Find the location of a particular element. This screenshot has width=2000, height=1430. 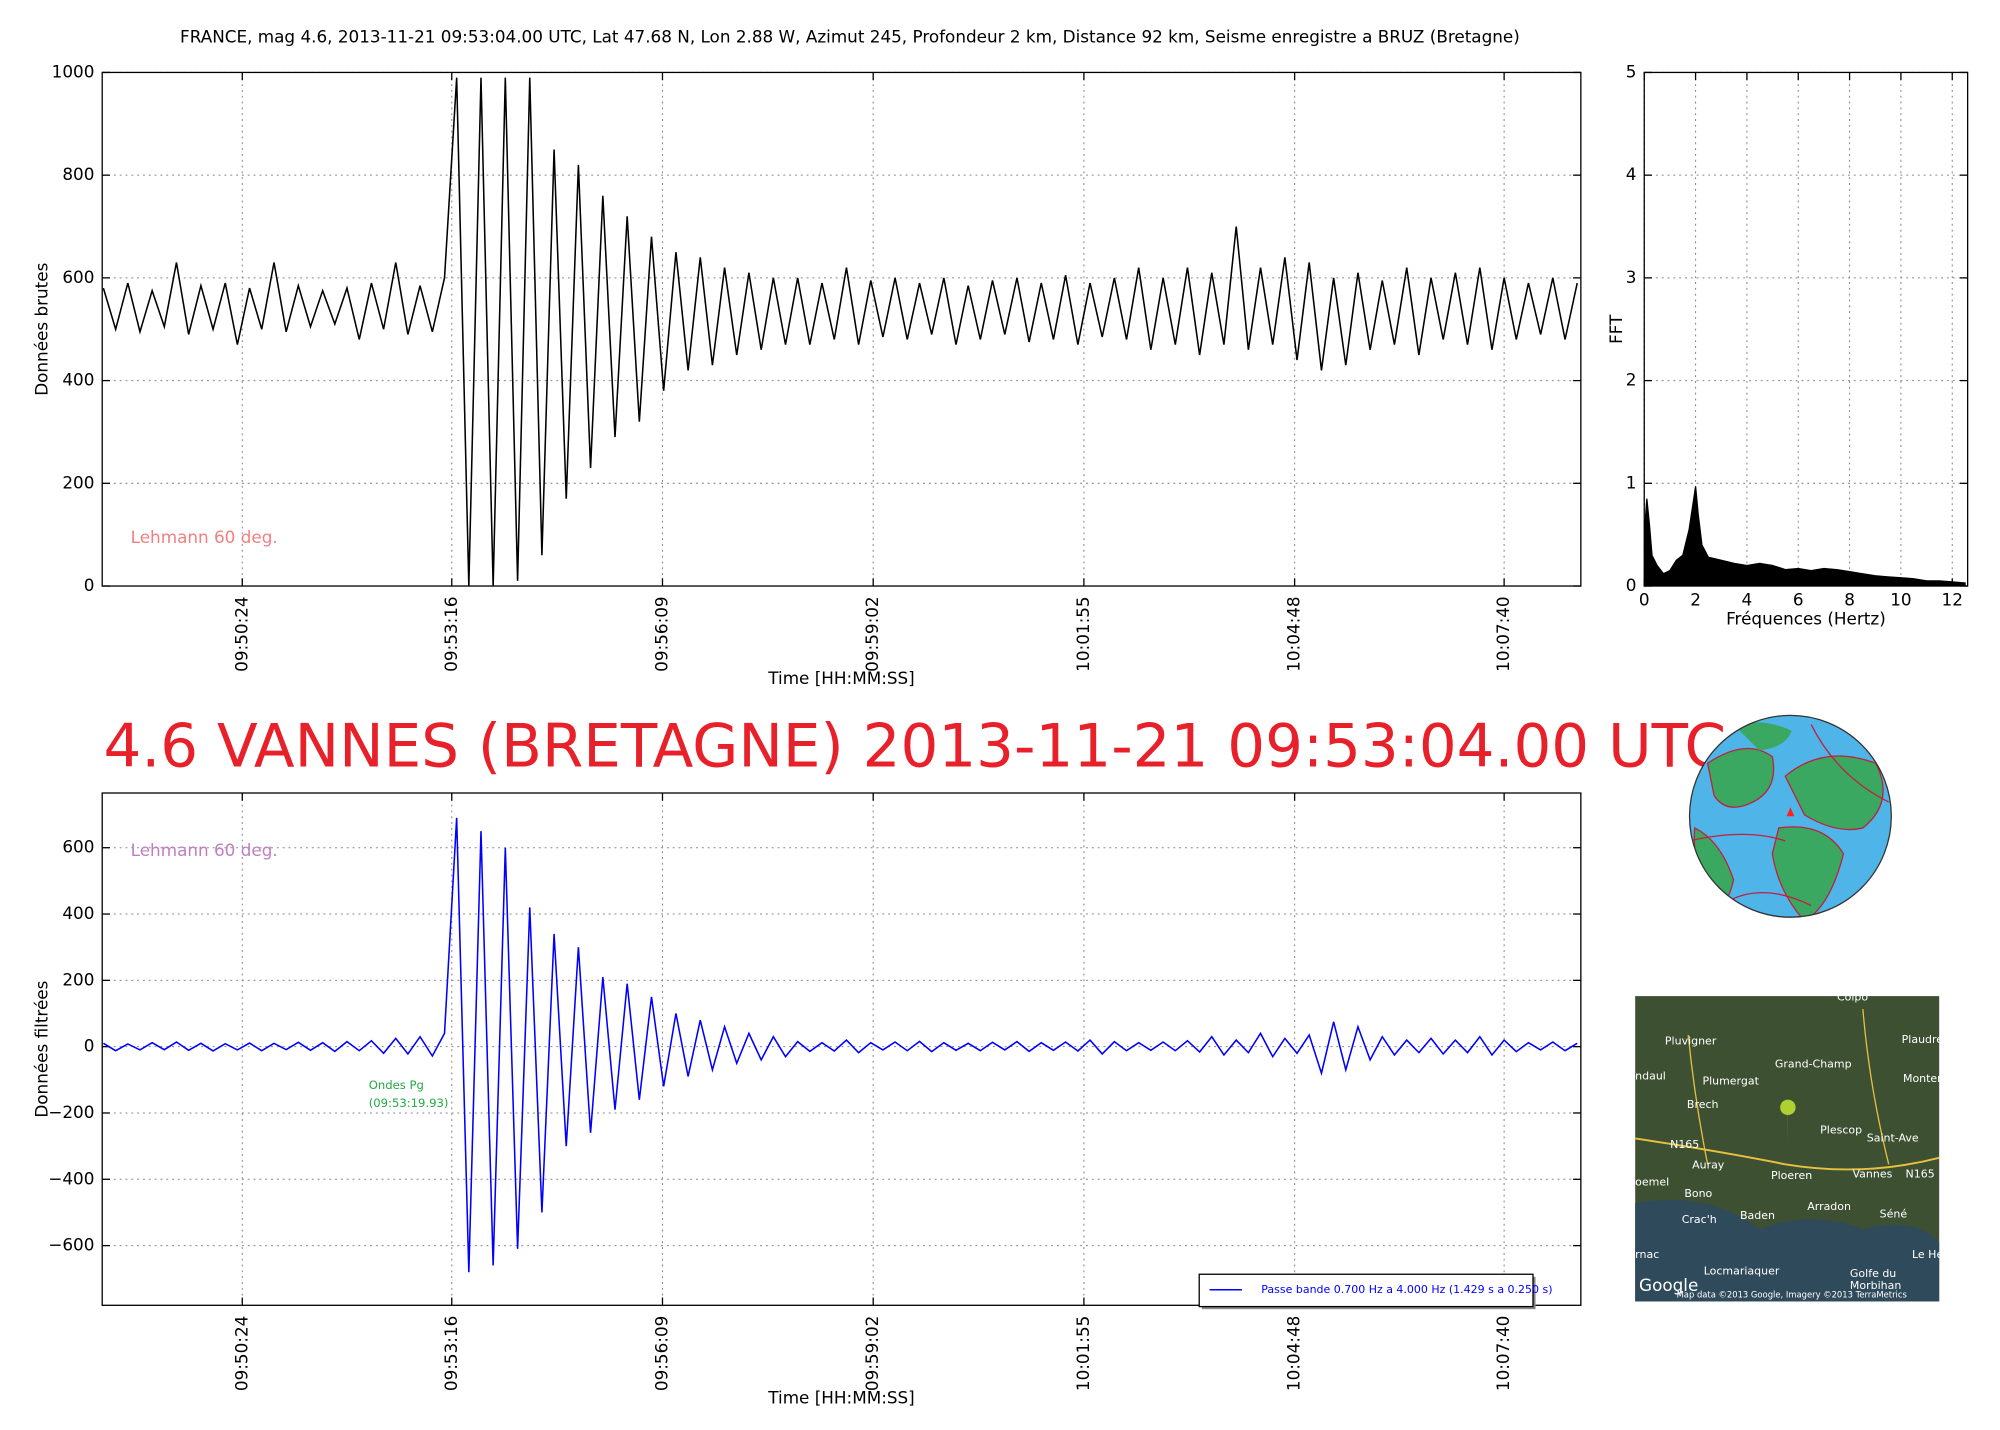

map-label: Pluvigner is located at coordinates (1691, 1040).